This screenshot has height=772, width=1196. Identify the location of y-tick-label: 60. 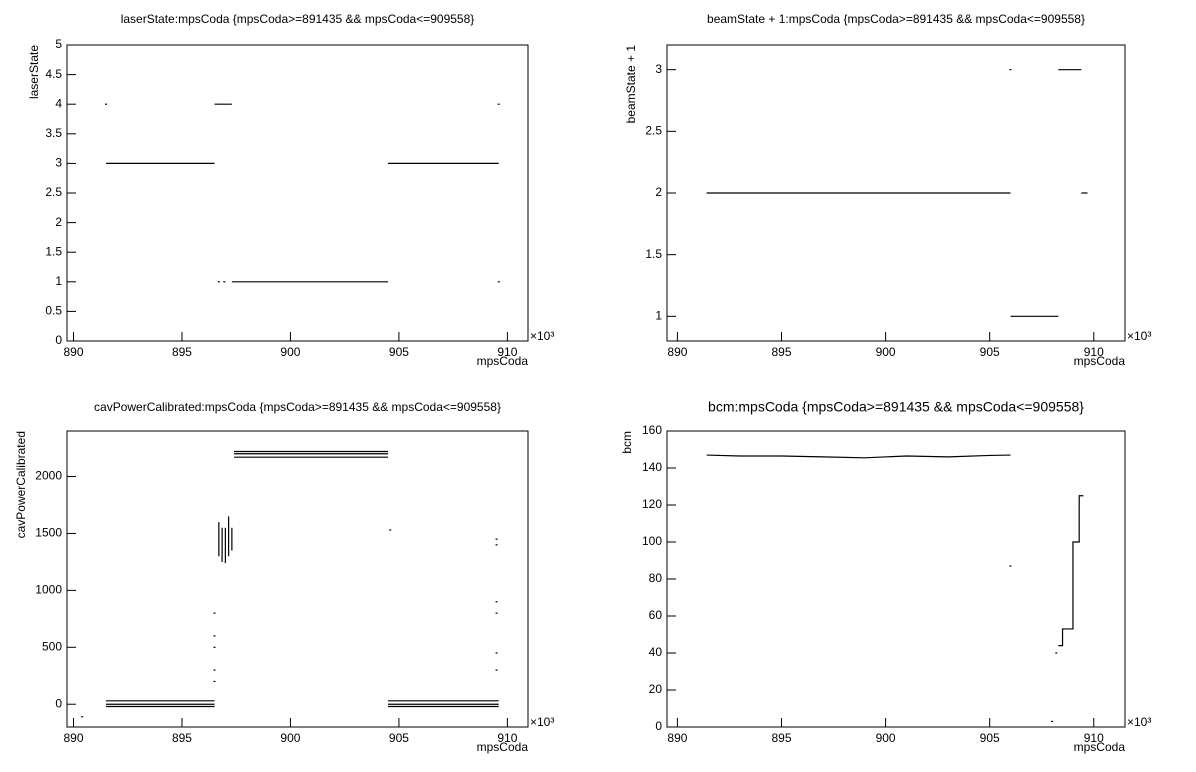
(656, 615).